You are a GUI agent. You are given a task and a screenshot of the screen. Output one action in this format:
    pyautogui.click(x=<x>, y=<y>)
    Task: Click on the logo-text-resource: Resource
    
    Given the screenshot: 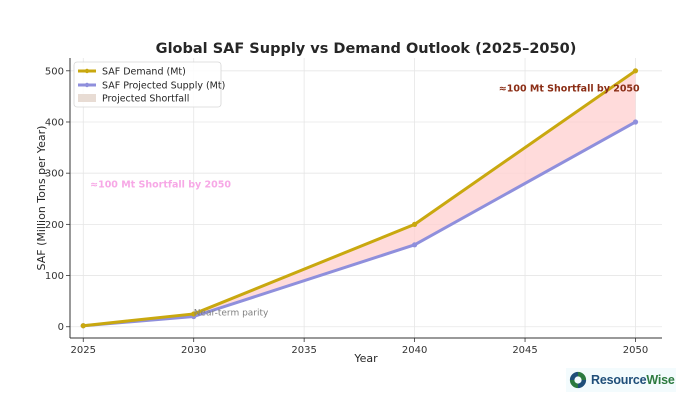 What is the action you would take?
    pyautogui.click(x=619, y=380)
    